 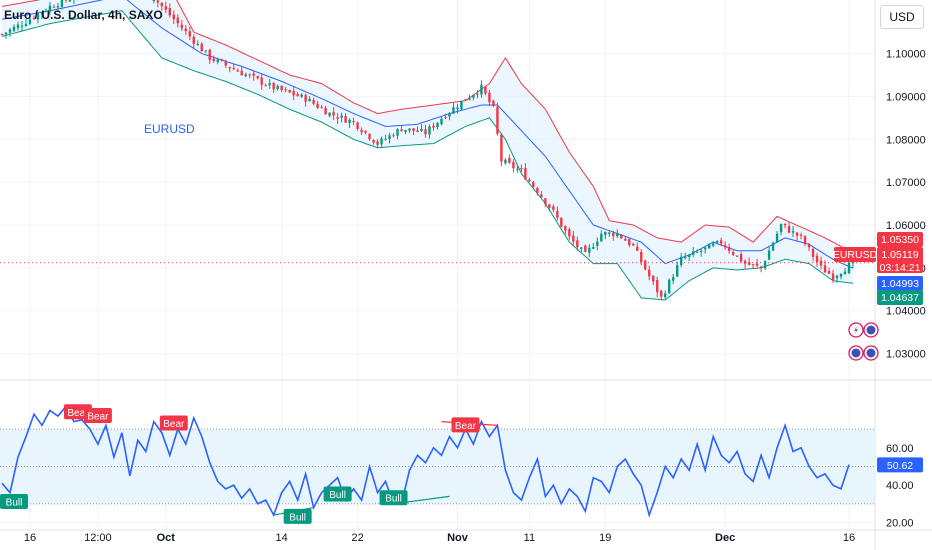 What do you see at coordinates (855, 255) in the screenshot?
I see `price-label-text: EURUSD` at bounding box center [855, 255].